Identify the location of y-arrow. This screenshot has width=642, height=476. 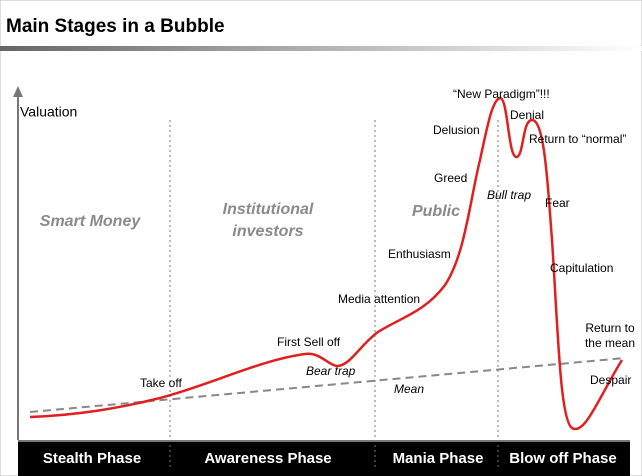
(18, 91).